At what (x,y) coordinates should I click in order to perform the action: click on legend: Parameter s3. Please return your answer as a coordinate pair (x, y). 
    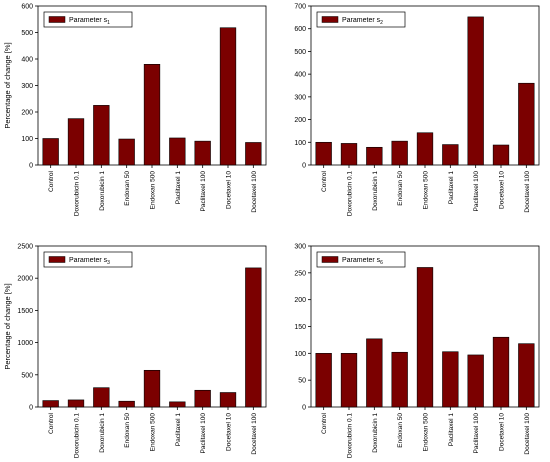
    Looking at the image, I should click on (88, 259).